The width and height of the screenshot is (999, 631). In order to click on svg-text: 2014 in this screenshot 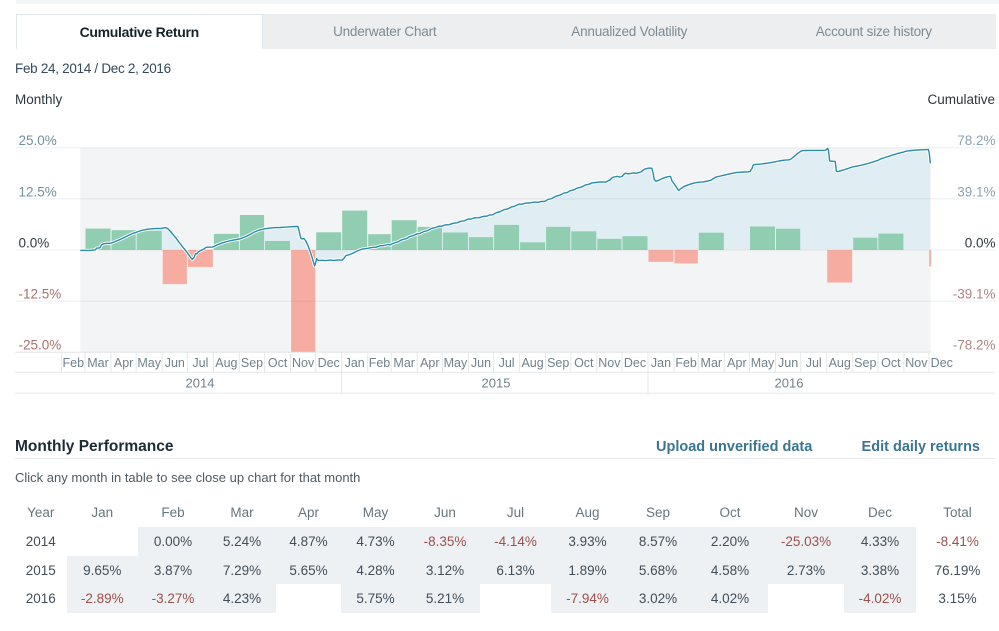, I will do `click(200, 382)`.